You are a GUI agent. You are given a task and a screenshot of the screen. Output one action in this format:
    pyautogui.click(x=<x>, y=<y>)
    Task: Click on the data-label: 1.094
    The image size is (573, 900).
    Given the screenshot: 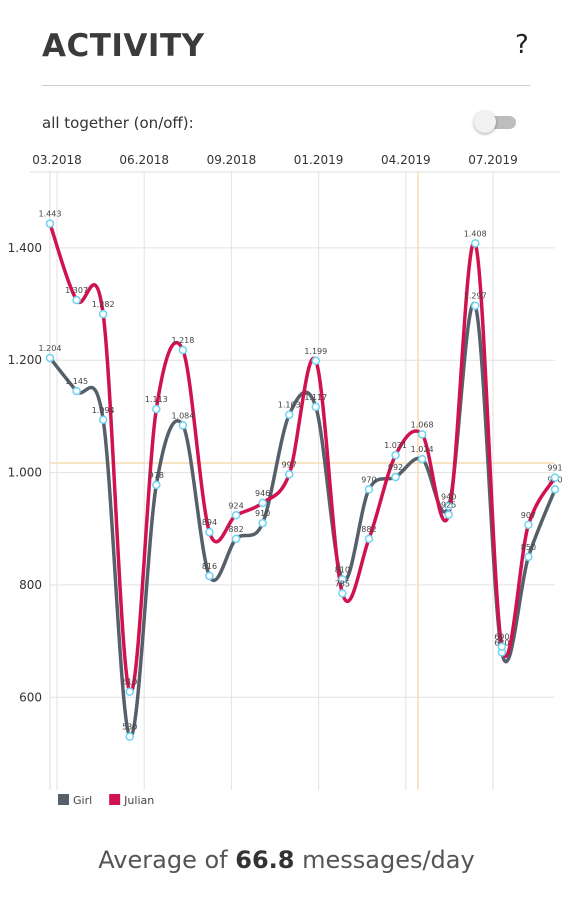 What is the action you would take?
    pyautogui.click(x=103, y=410)
    